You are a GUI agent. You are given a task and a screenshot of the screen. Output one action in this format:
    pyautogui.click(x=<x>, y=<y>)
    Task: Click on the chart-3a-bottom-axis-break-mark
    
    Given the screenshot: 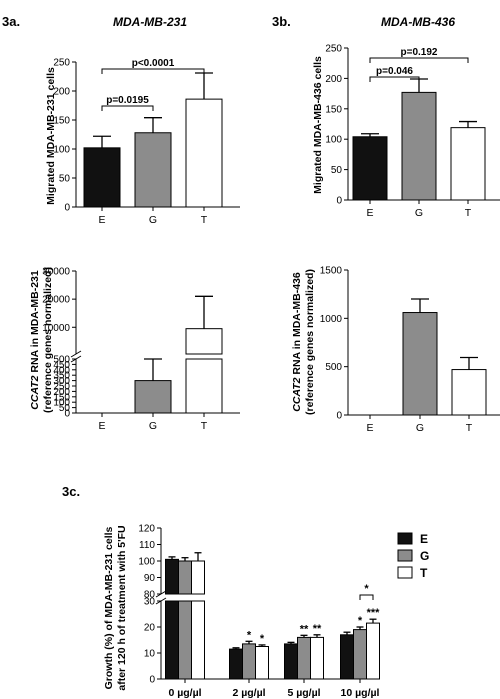 What is the action you would take?
    pyautogui.click(x=76, y=354)
    